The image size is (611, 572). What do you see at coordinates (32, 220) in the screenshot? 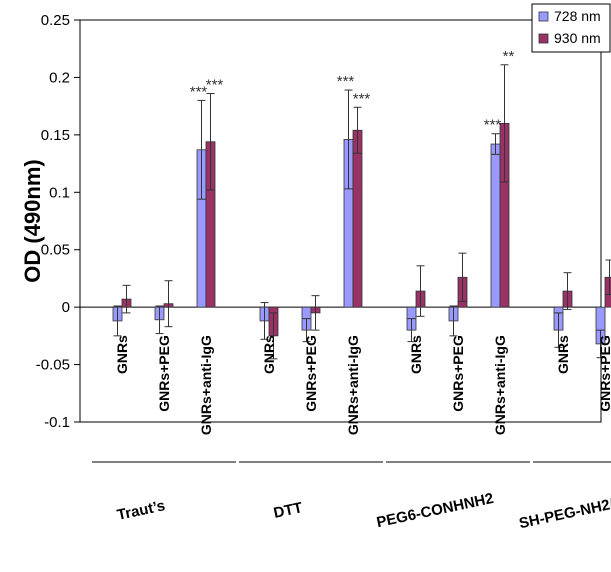
I see `y-axis-title: OD (490nm)` at bounding box center [32, 220].